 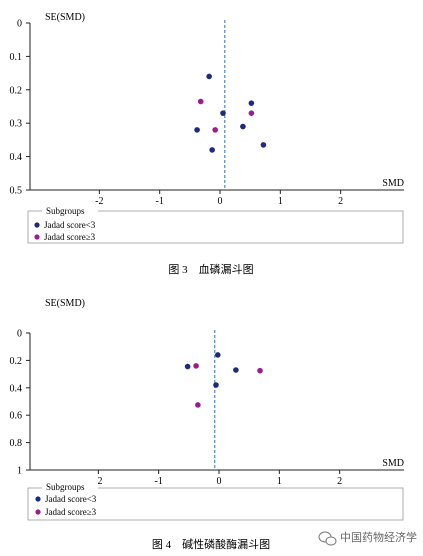 I want to click on watermark: 中国药物经济学, so click(x=367, y=538).